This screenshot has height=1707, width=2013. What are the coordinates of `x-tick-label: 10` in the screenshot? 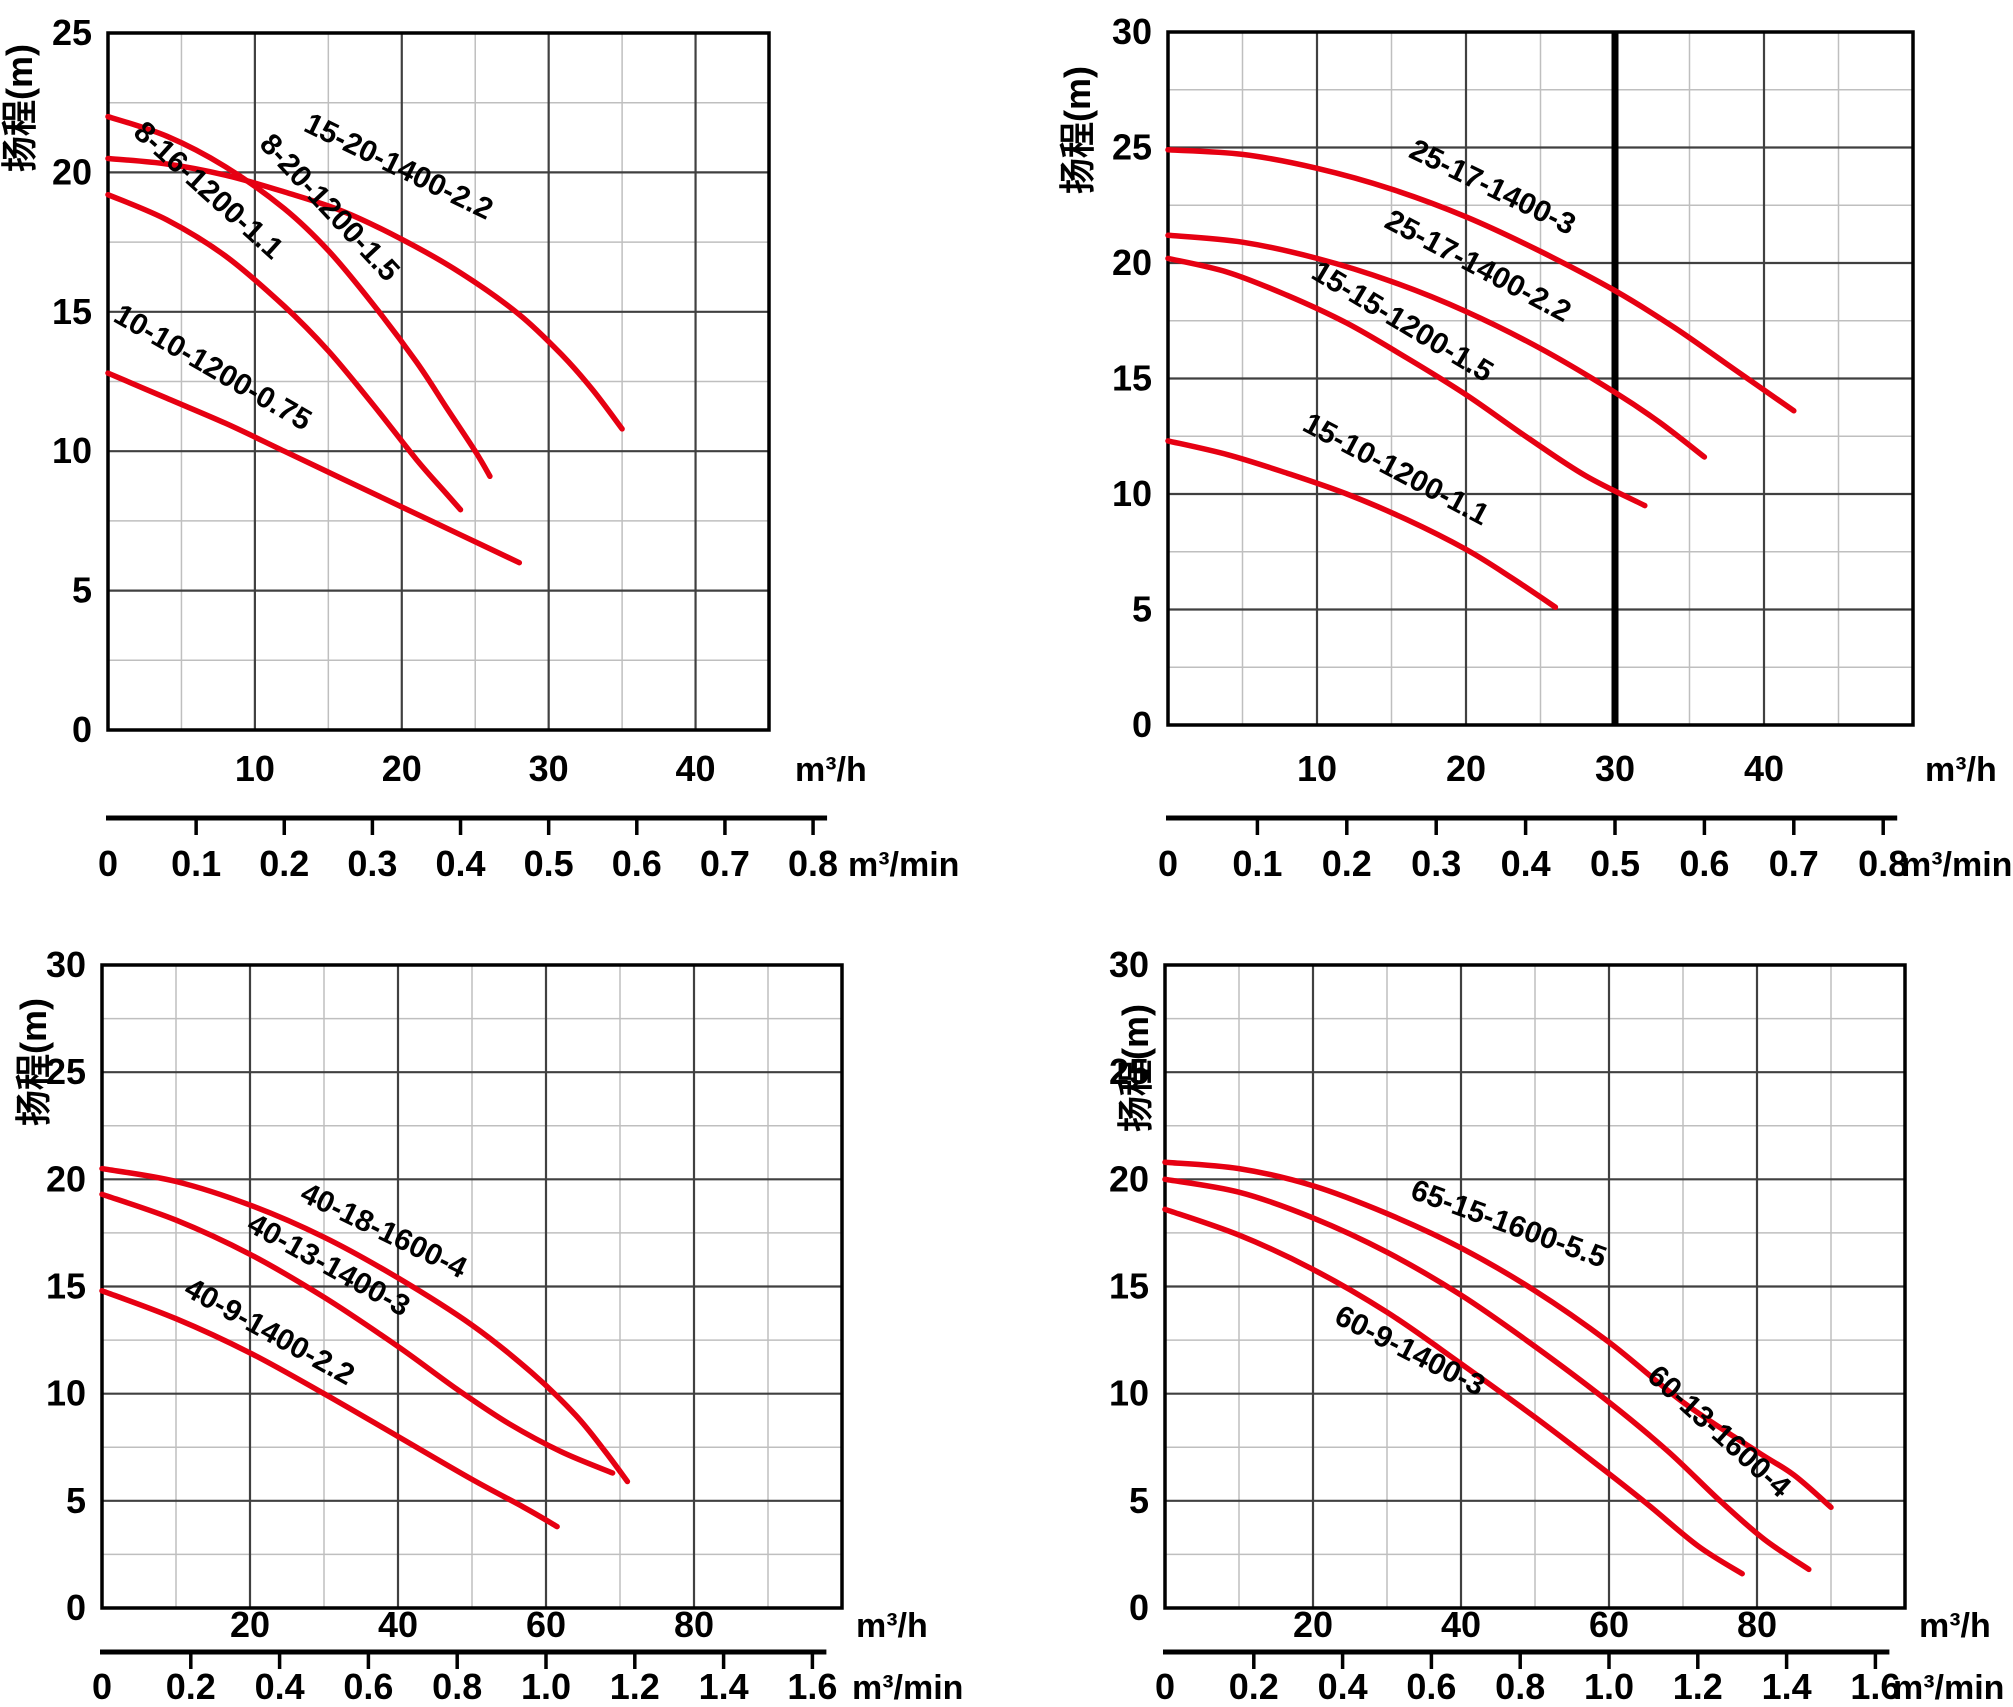 It's located at (255, 768).